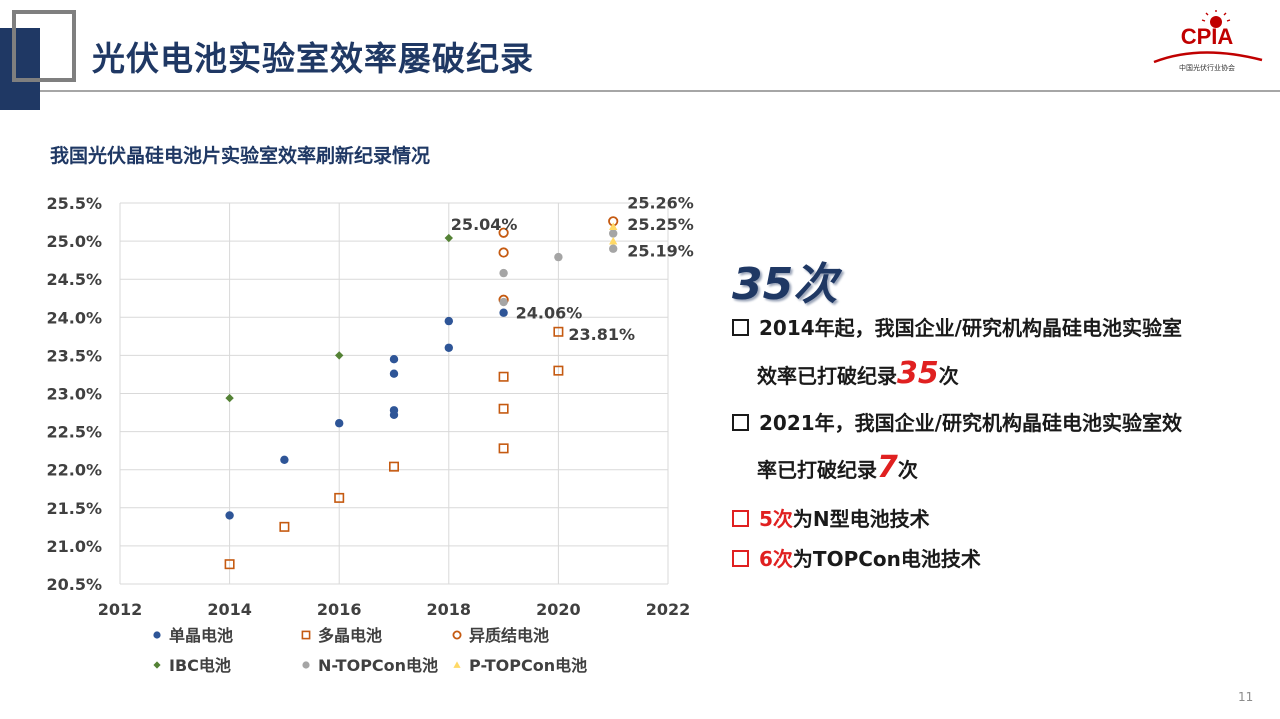 The width and height of the screenshot is (1280, 719). What do you see at coordinates (313, 58) in the screenshot?
I see `page-title: 光伏电池实验室效率屡破纪录` at bounding box center [313, 58].